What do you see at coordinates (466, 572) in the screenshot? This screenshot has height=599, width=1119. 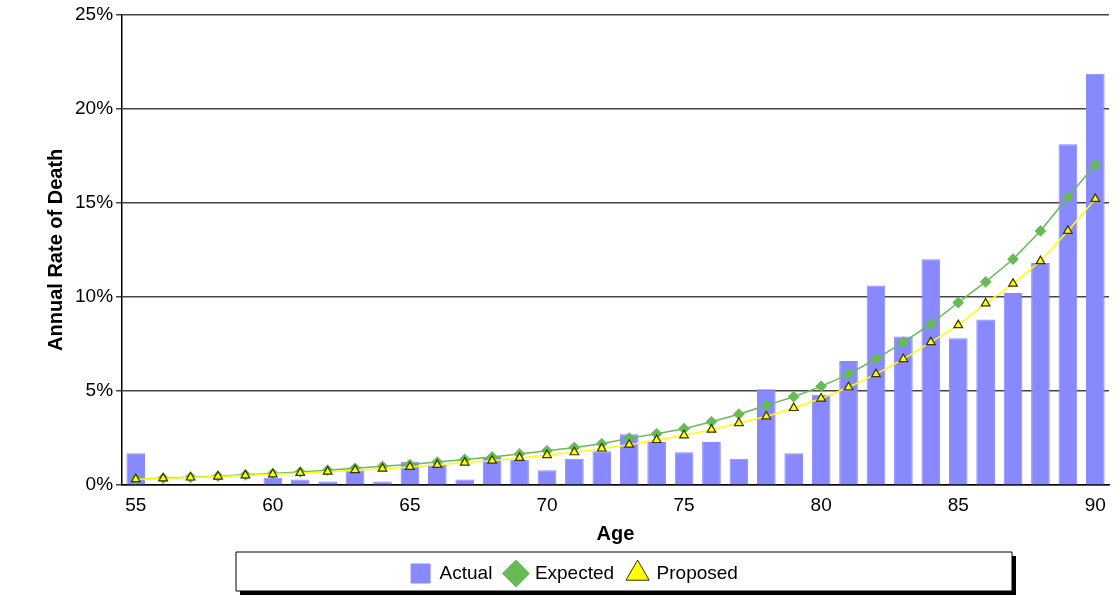 I see `legend-label: Actual` at bounding box center [466, 572].